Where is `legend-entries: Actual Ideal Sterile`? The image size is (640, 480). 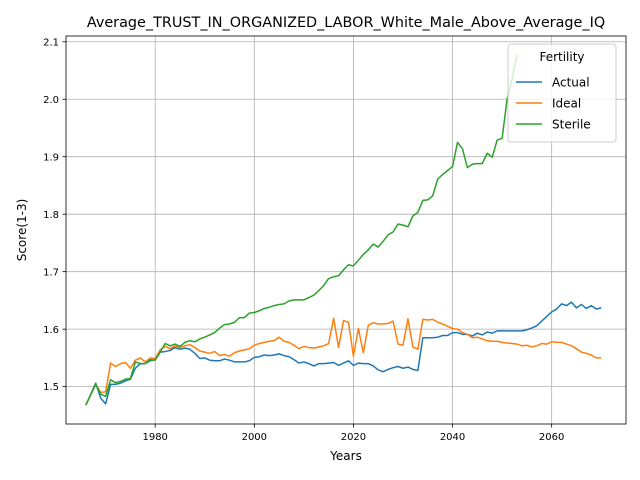
legend-entries: Actual Ideal Sterile is located at coordinates (553, 103).